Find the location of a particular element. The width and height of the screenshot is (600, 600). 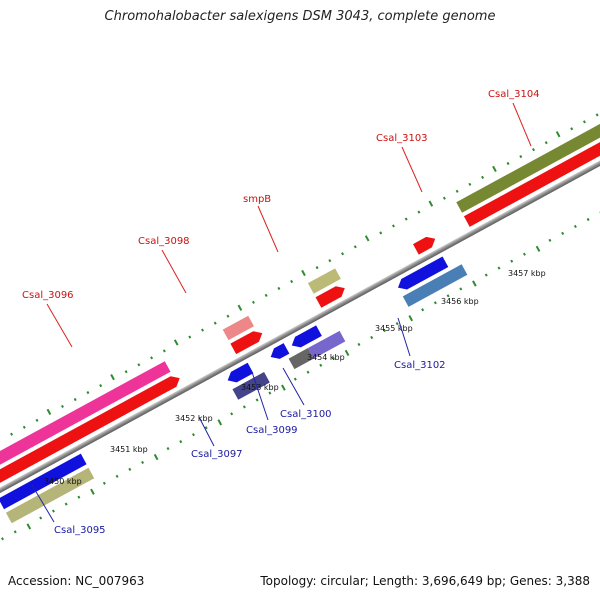

label-csal-3099: Csal_3099 is located at coordinates (272, 430).